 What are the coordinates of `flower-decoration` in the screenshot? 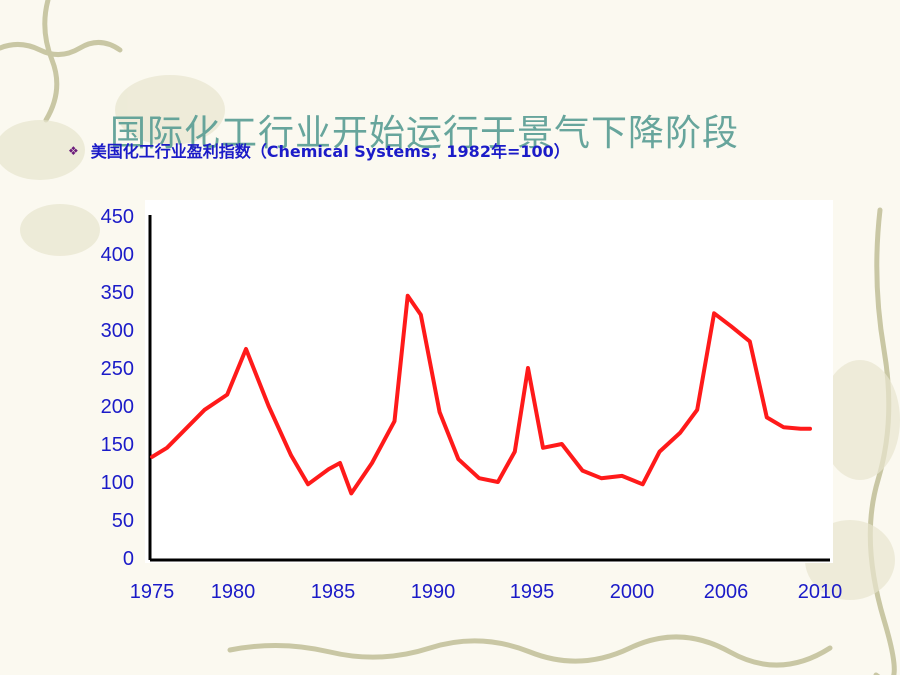 It's located at (42, 150).